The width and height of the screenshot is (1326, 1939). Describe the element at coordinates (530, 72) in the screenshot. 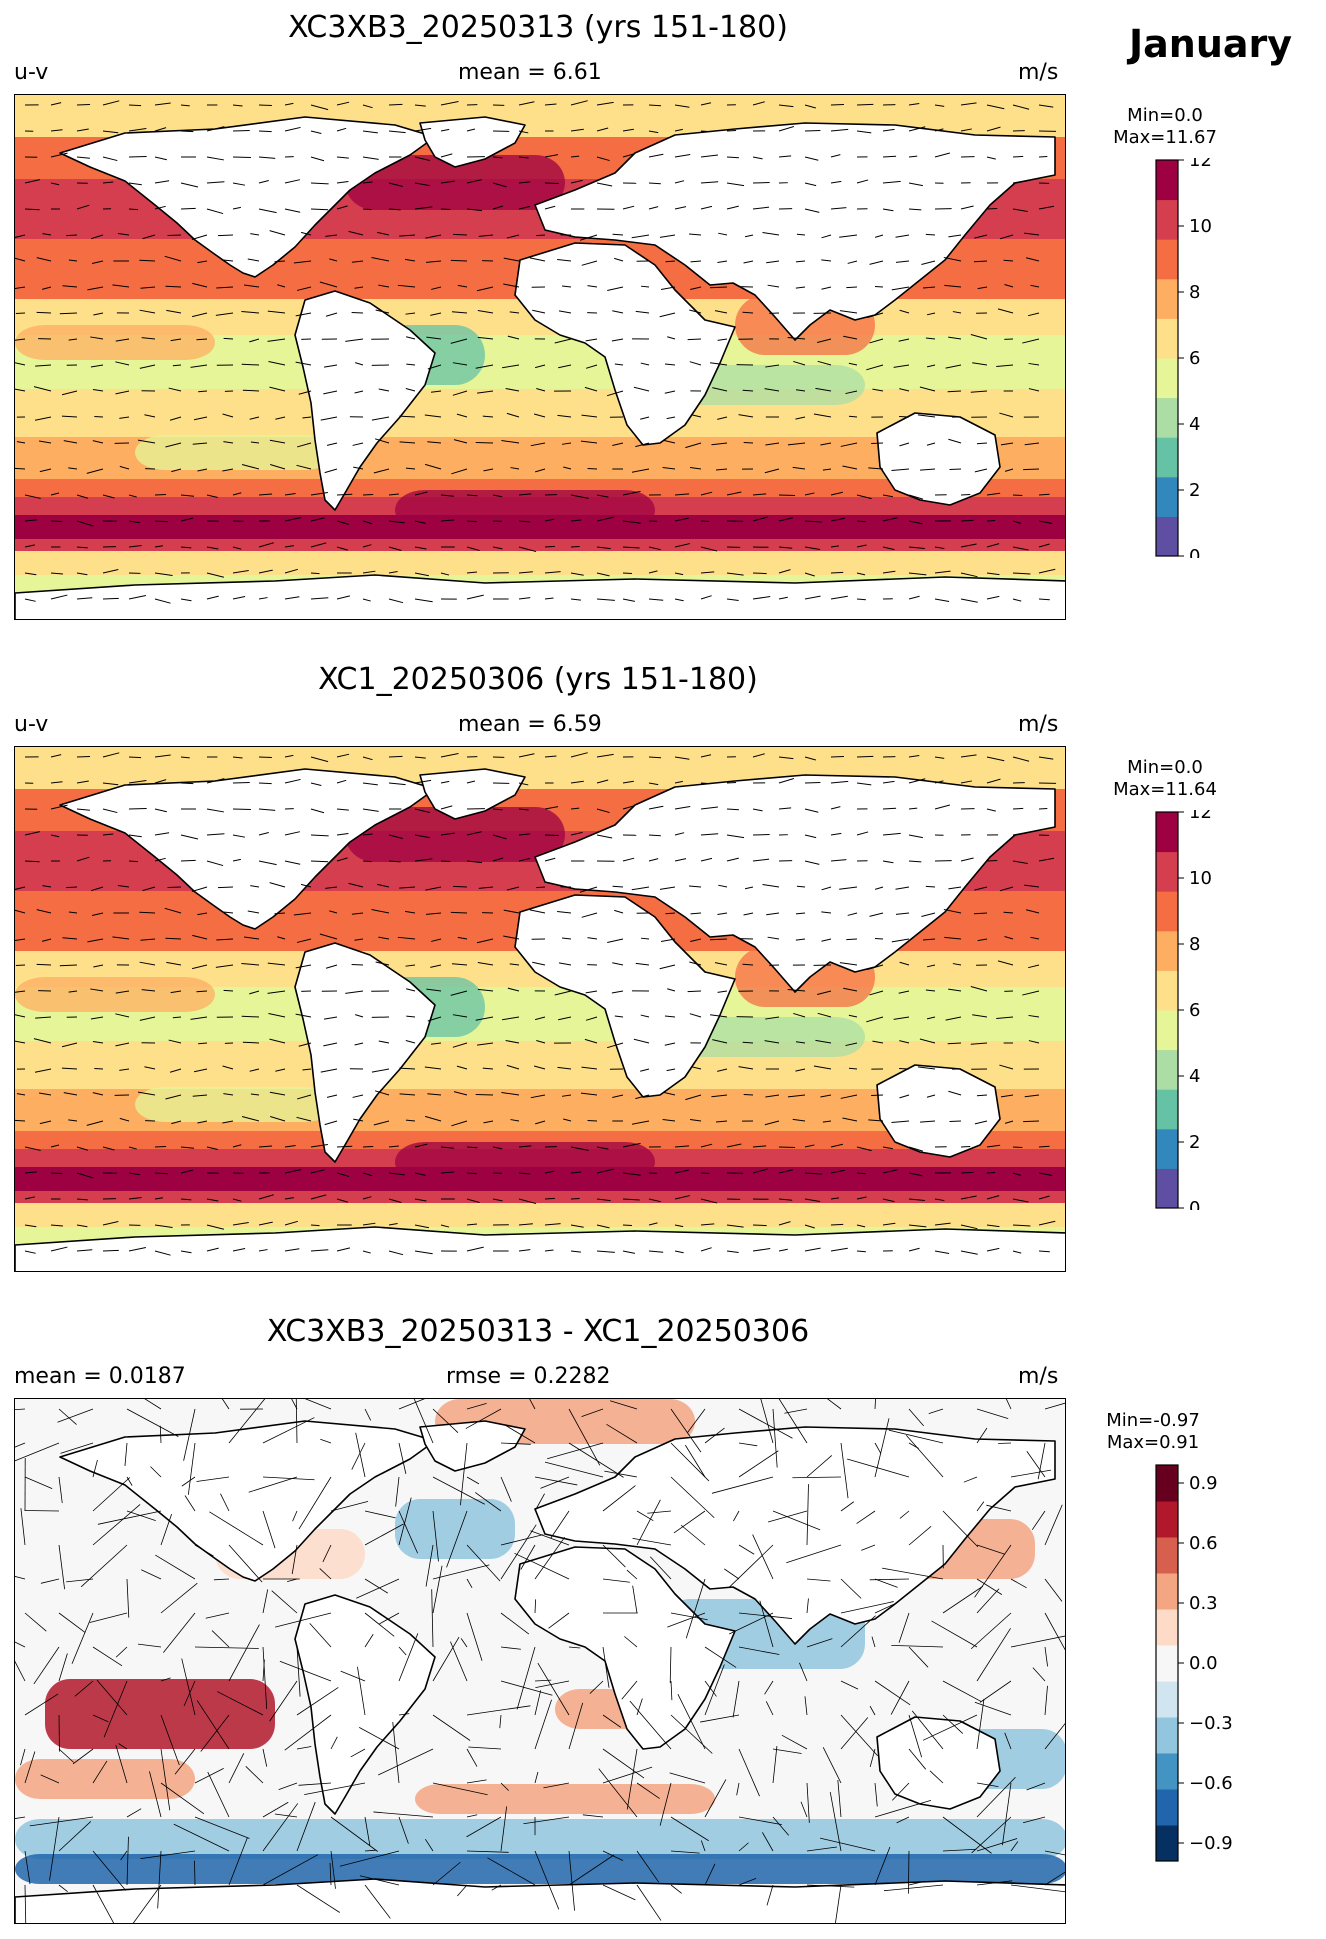

I see `mean-label: mean = 6.61` at that location.